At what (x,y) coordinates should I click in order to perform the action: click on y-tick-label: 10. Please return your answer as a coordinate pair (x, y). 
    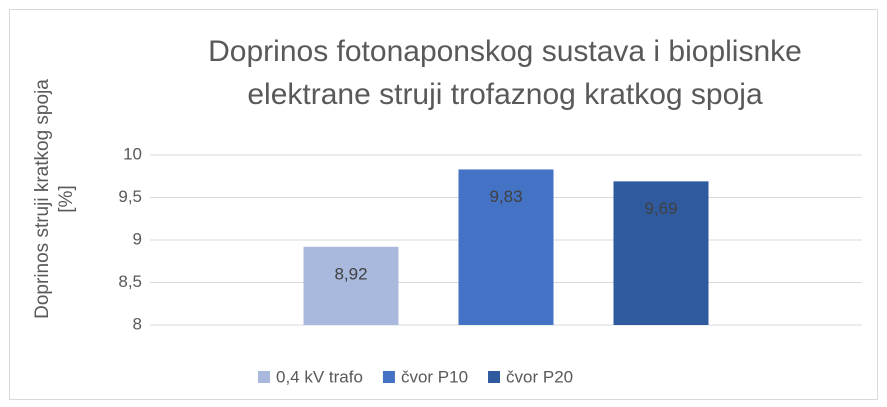
    Looking at the image, I should click on (132, 153).